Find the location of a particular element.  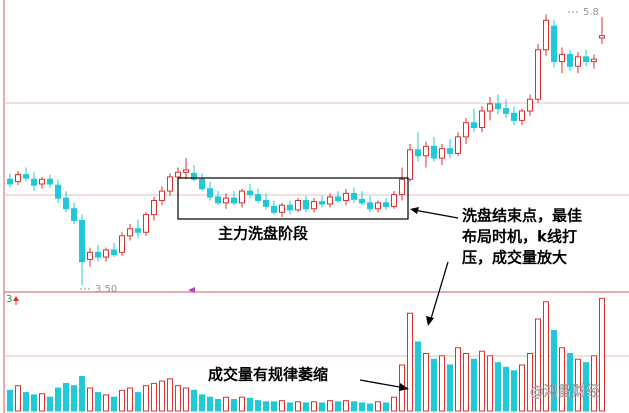

annotation: 主力洗盘阶段 is located at coordinates (263, 234).